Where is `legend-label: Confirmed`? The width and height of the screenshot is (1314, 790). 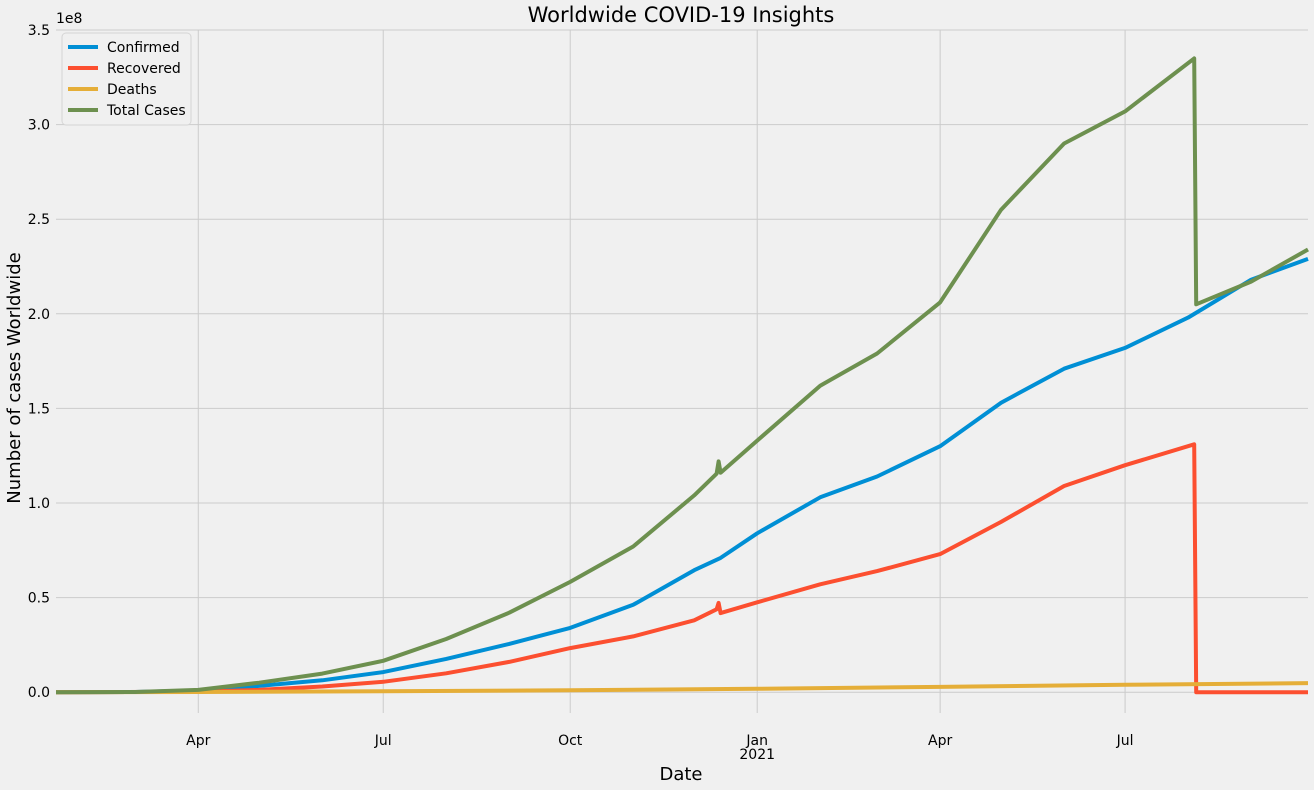 legend-label: Confirmed is located at coordinates (143, 48).